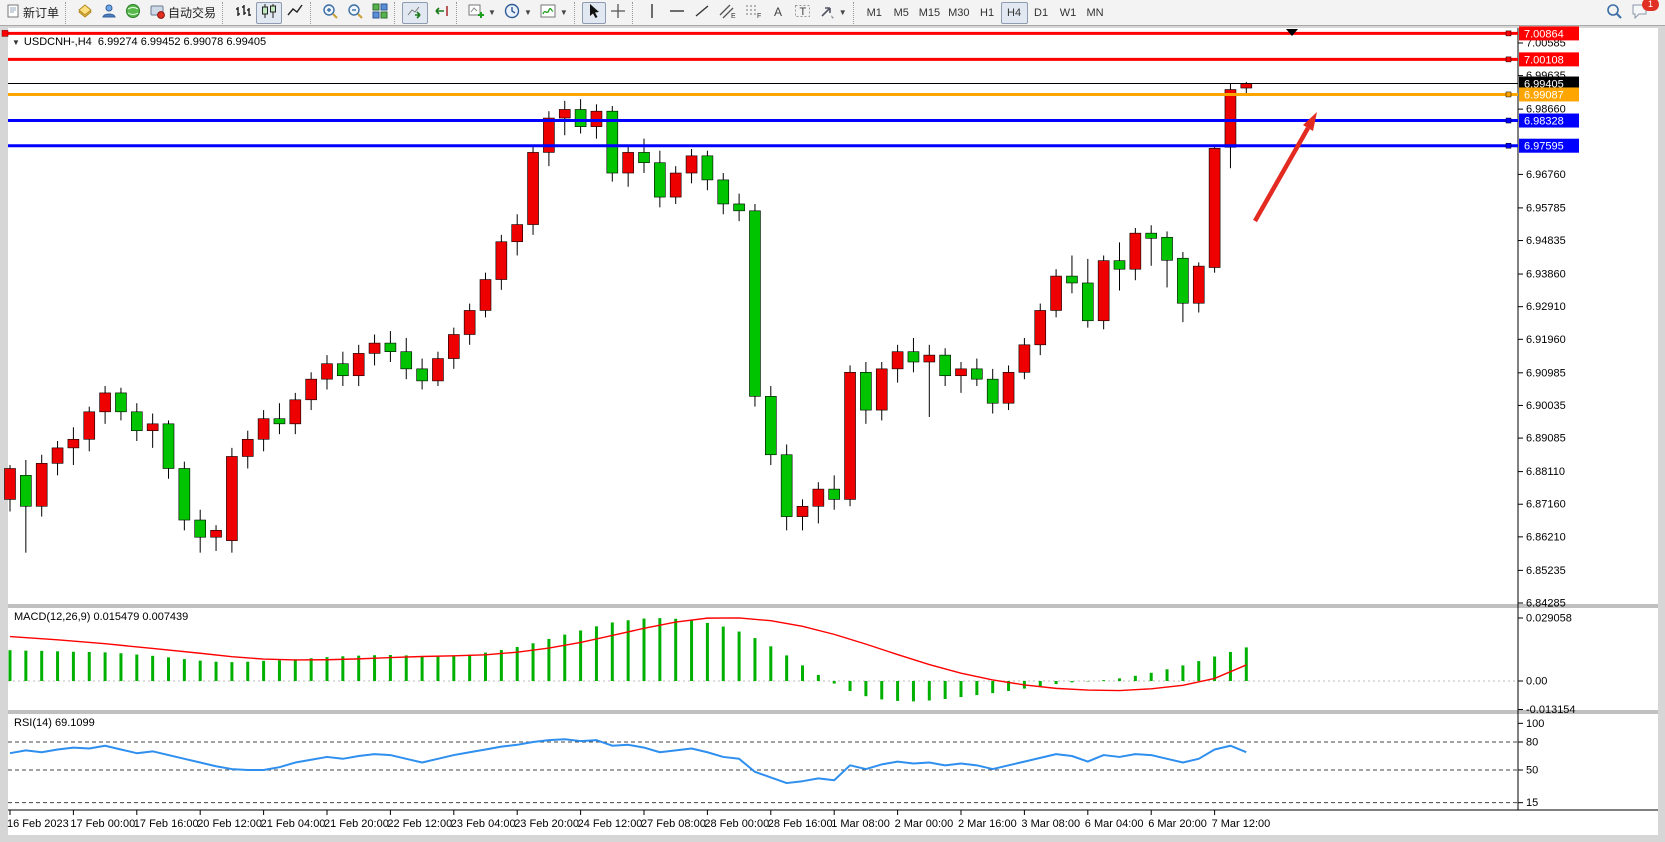  I want to click on svg-text: 6.97595, so click(1544, 147).